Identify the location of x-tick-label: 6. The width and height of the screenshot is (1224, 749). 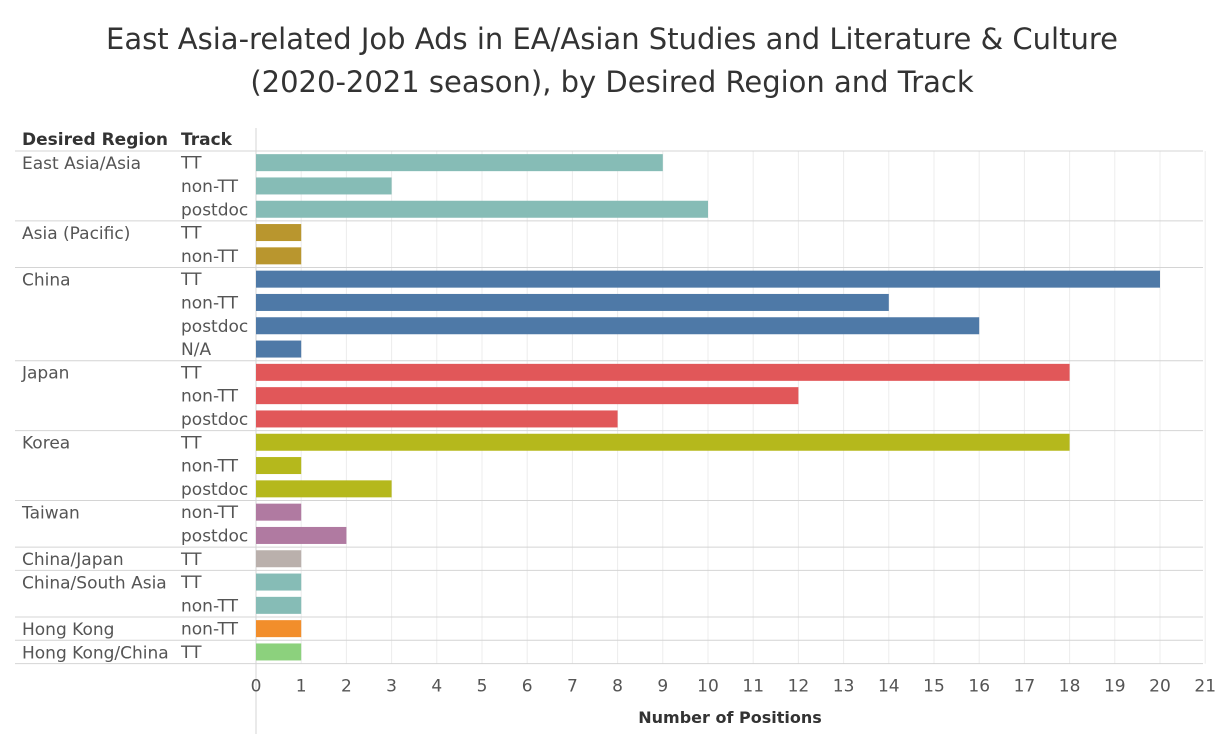
(527, 687).